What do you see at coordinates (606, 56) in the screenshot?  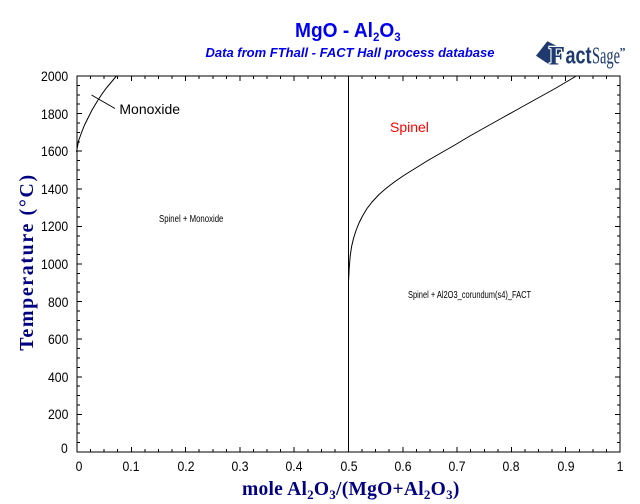 I see `svg-text: Sage` at bounding box center [606, 56].